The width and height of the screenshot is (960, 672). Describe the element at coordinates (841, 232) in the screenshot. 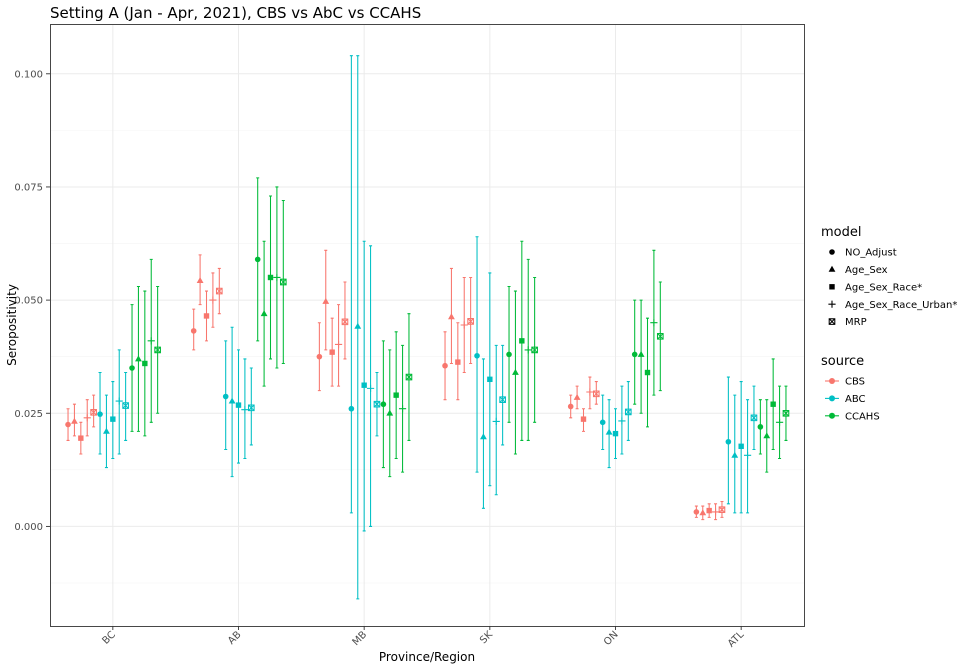

I see `legend-model-title: model` at that location.